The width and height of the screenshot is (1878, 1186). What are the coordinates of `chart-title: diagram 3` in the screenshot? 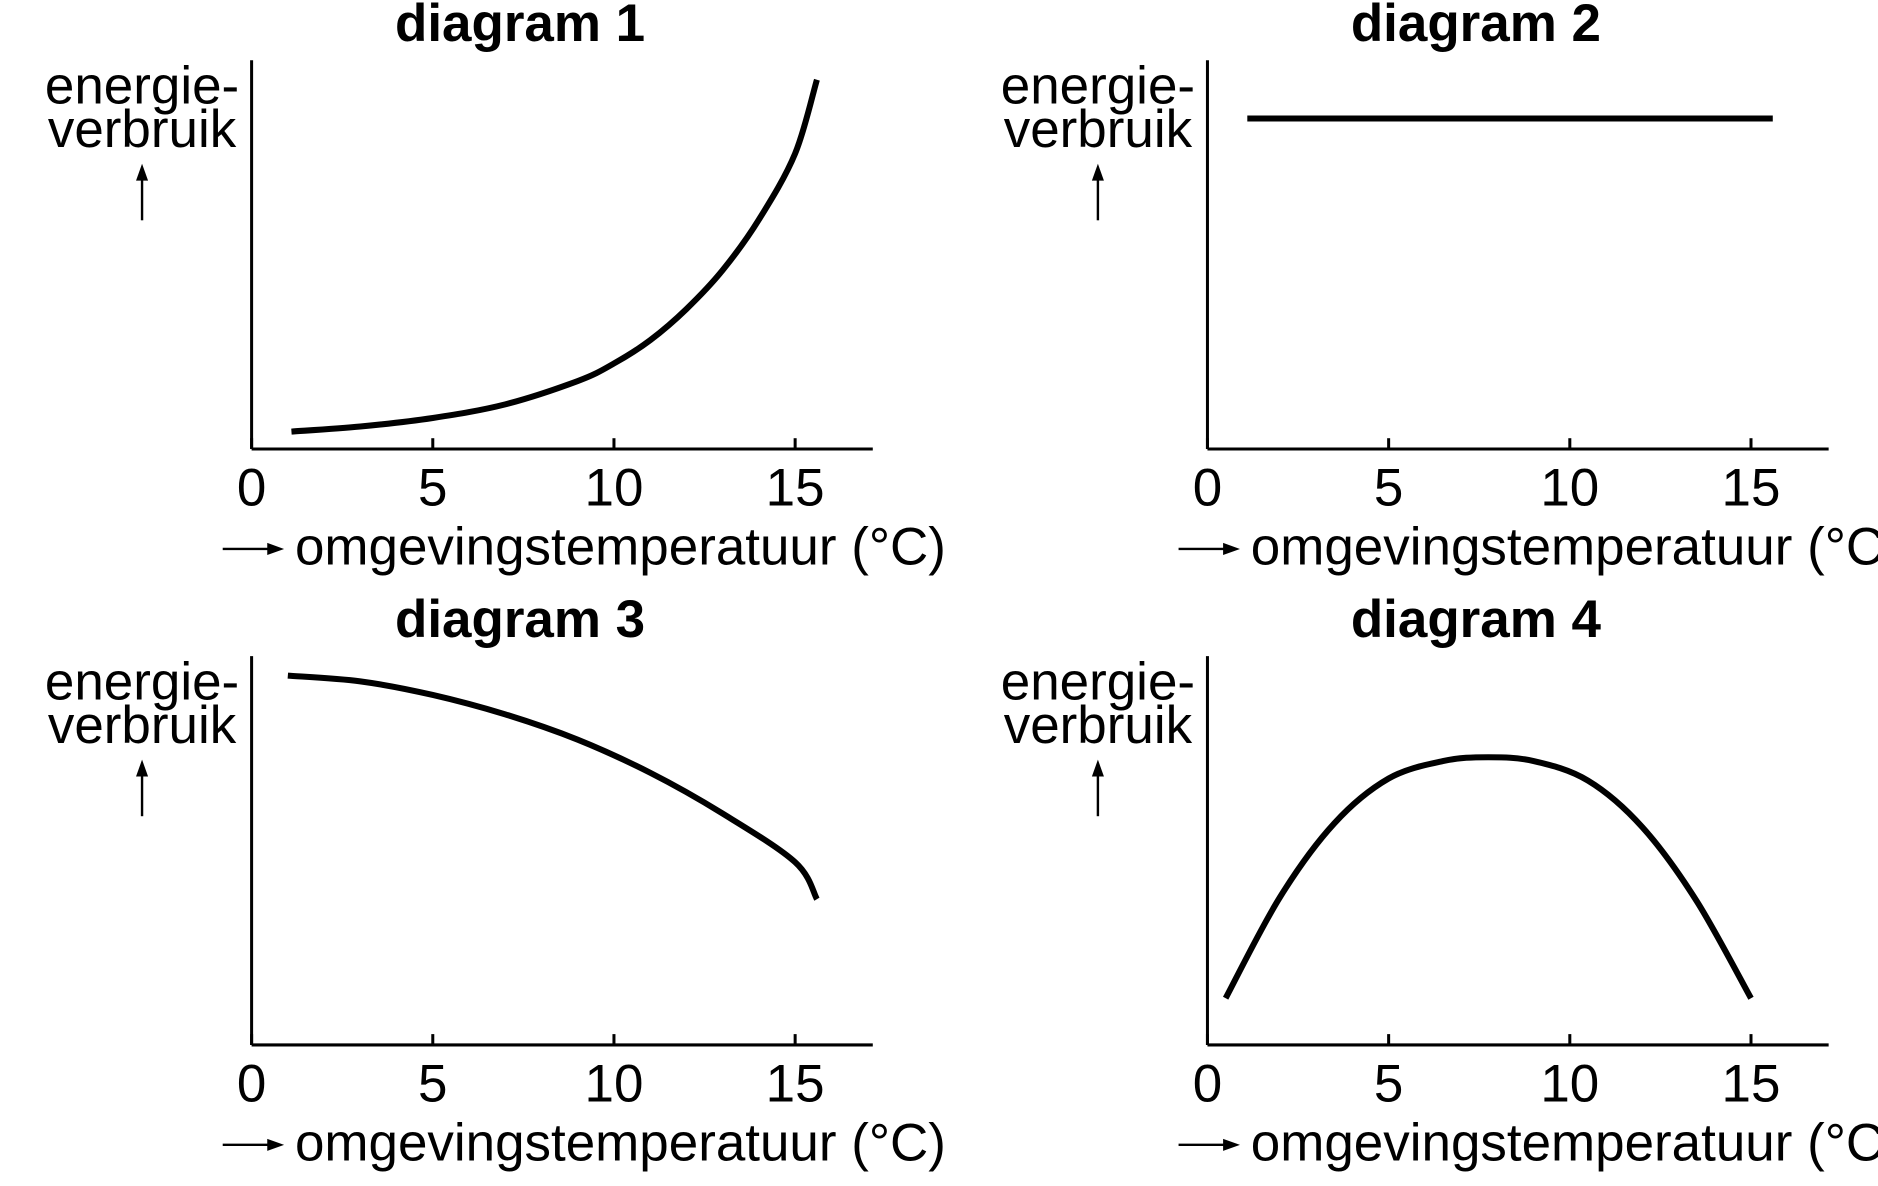 It's located at (520, 619).